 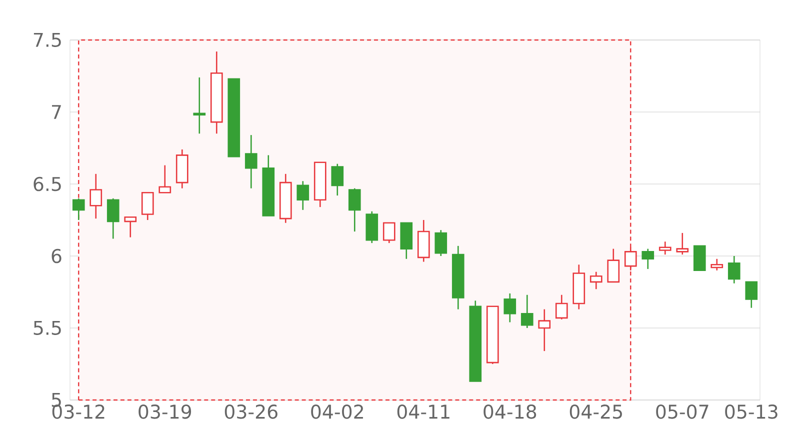 I want to click on x-tick-label: 05-13, so click(x=751, y=411).